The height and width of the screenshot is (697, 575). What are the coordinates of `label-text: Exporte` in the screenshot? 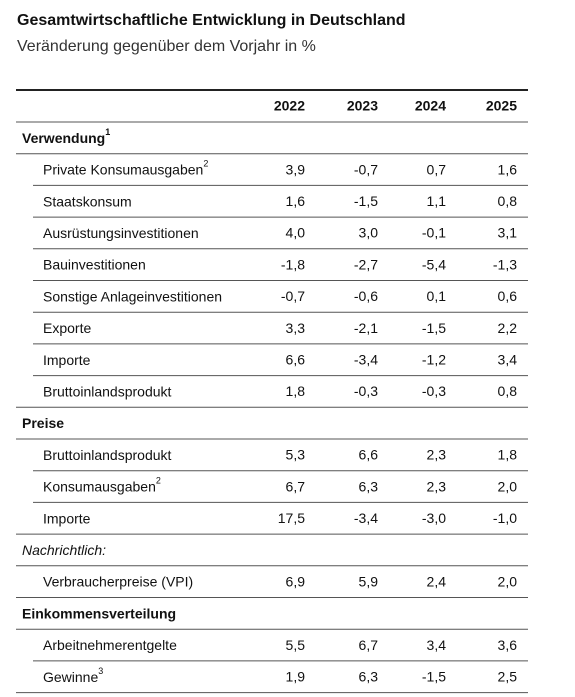 It's located at (67, 328).